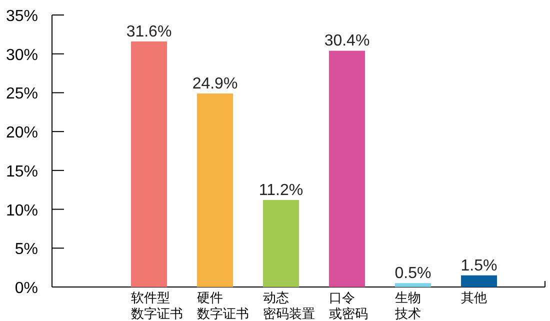  Describe the element at coordinates (26, 288) in the screenshot. I see `y-tick-label: 0%` at that location.